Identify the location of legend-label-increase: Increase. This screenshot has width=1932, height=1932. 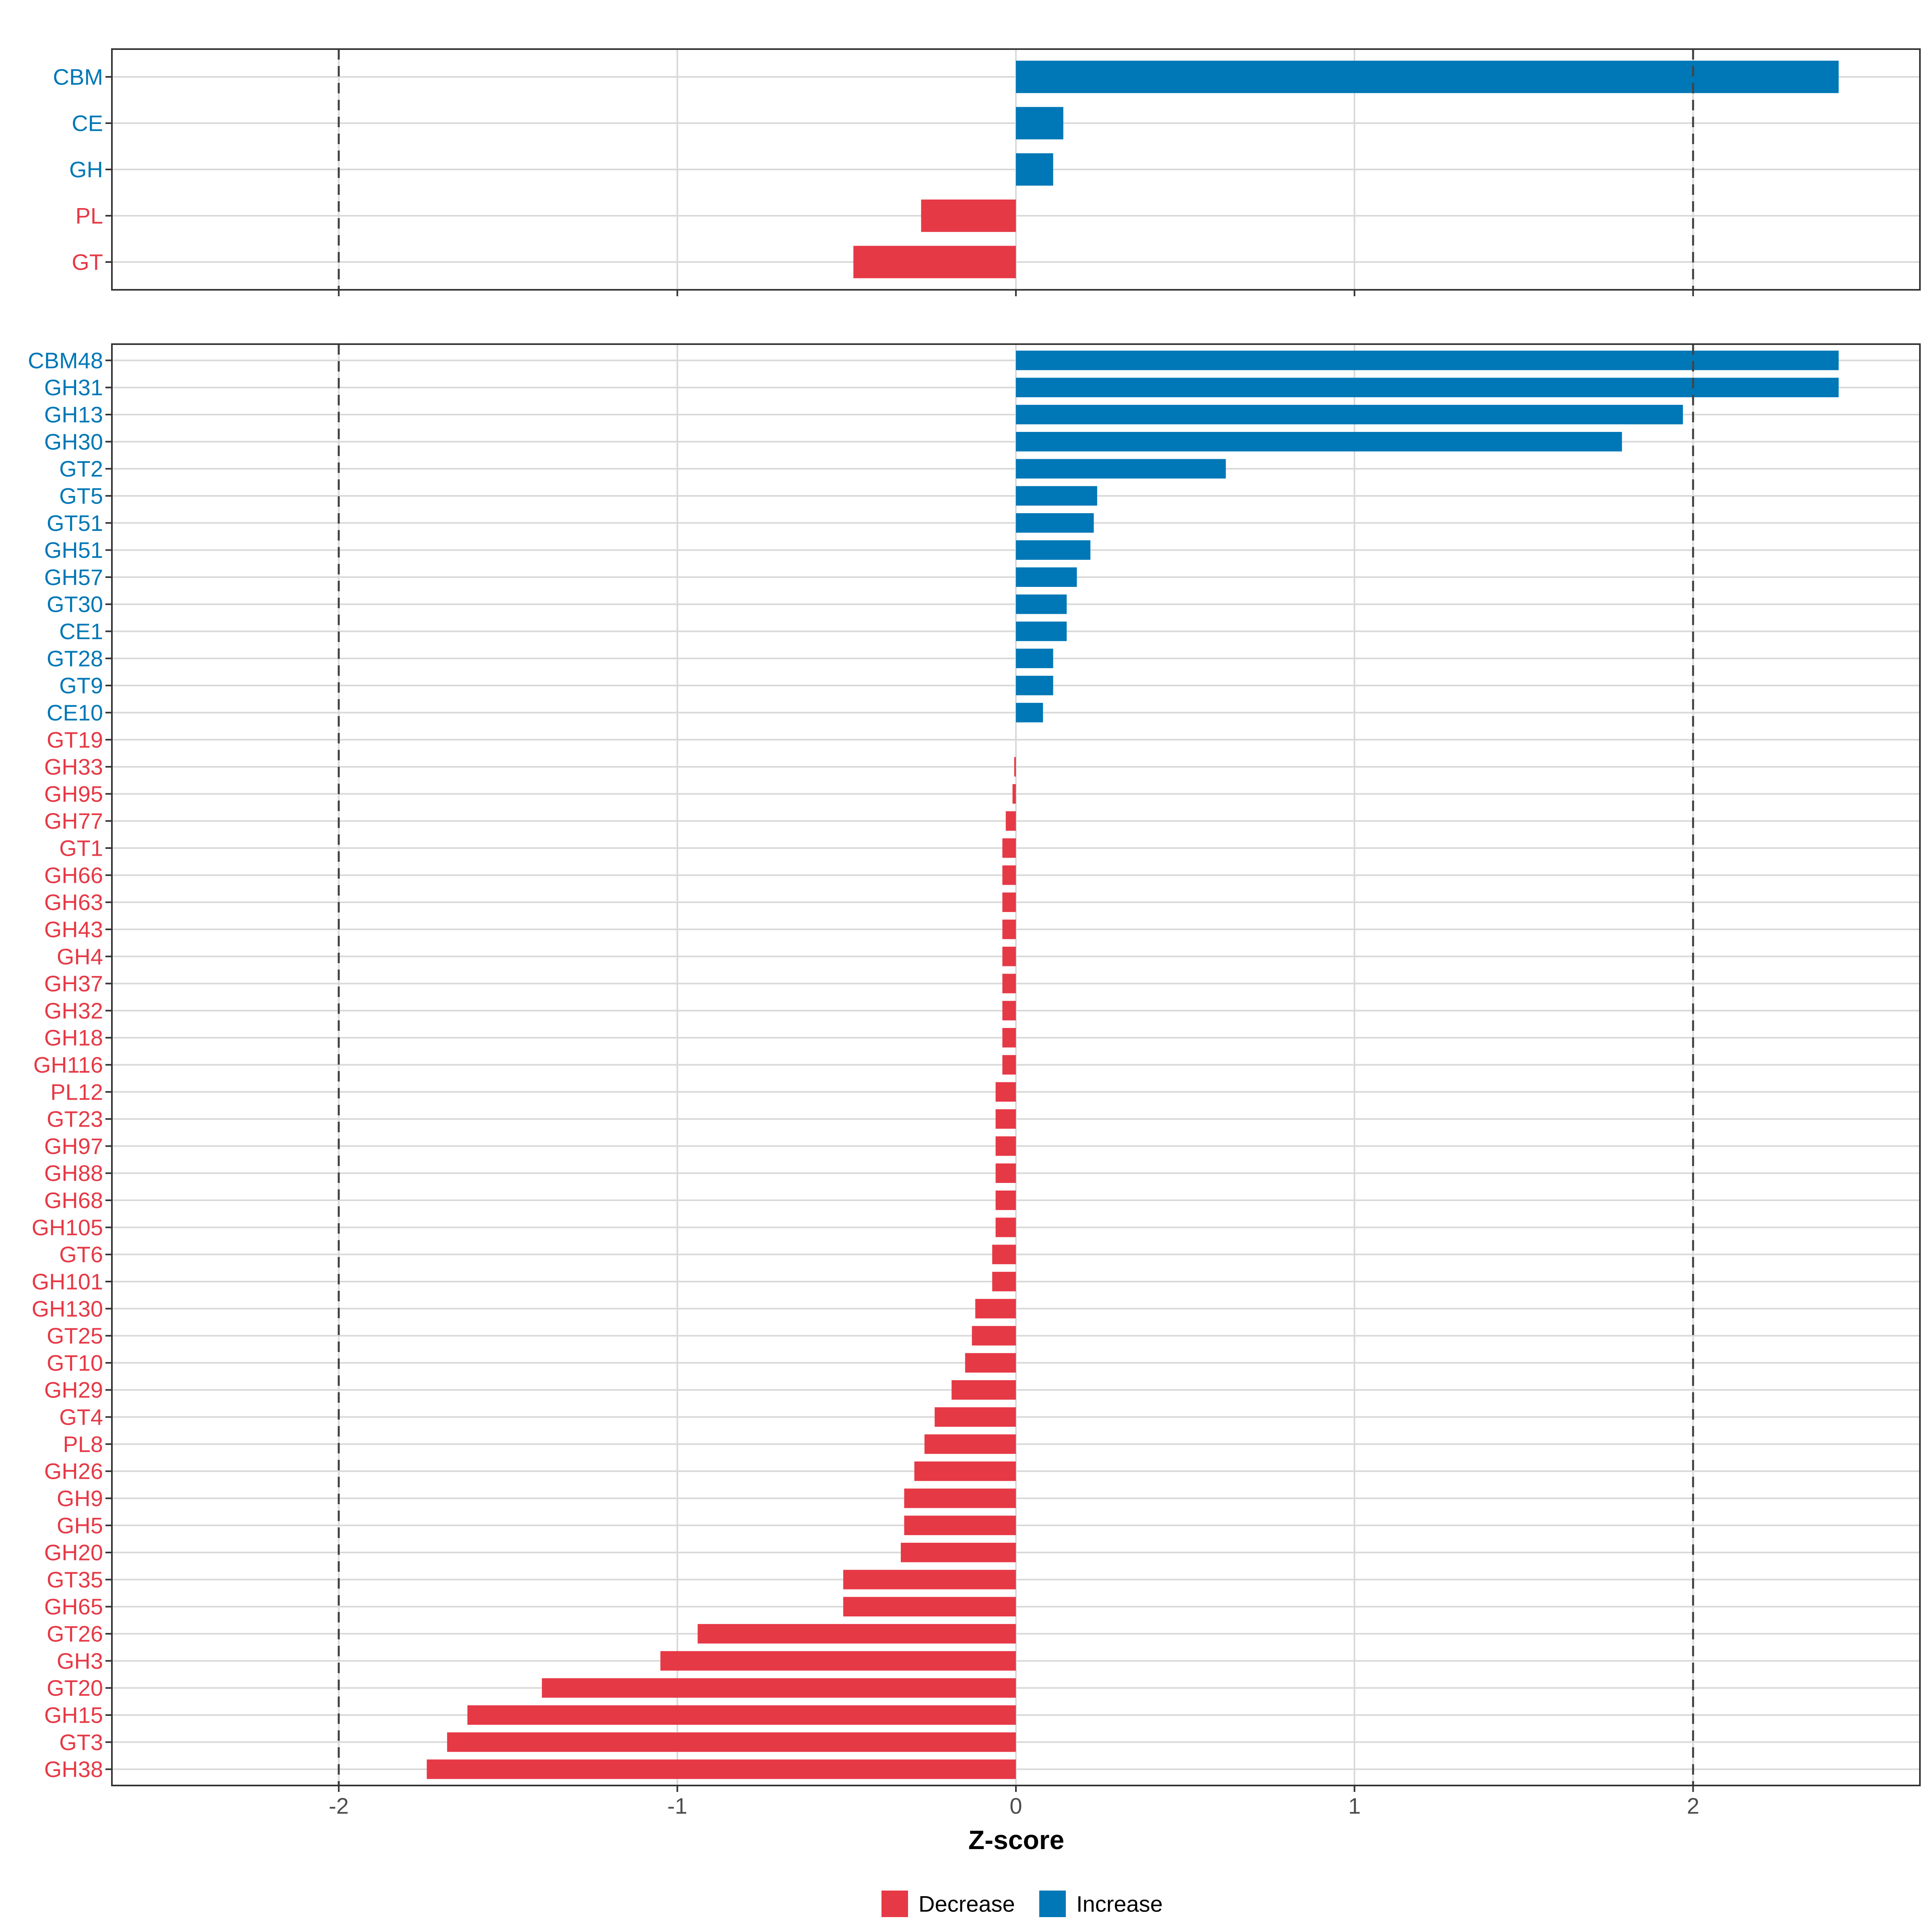
(1119, 1904).